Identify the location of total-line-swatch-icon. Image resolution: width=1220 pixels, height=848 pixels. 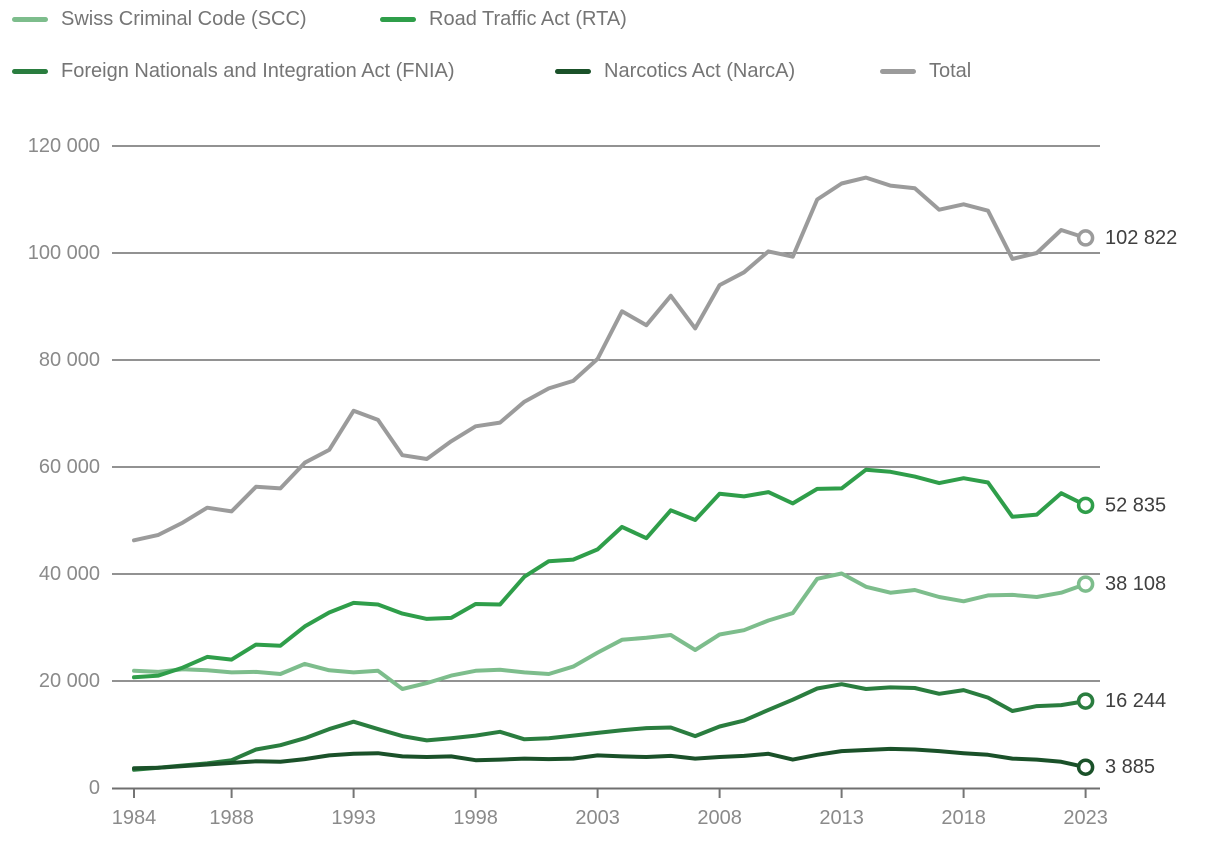
(898, 71).